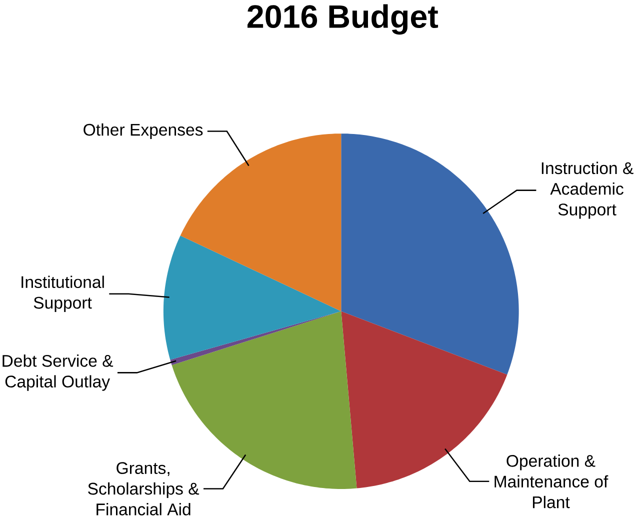  I want to click on slice-label: Debt Service & Capital Outlay, so click(58, 373).